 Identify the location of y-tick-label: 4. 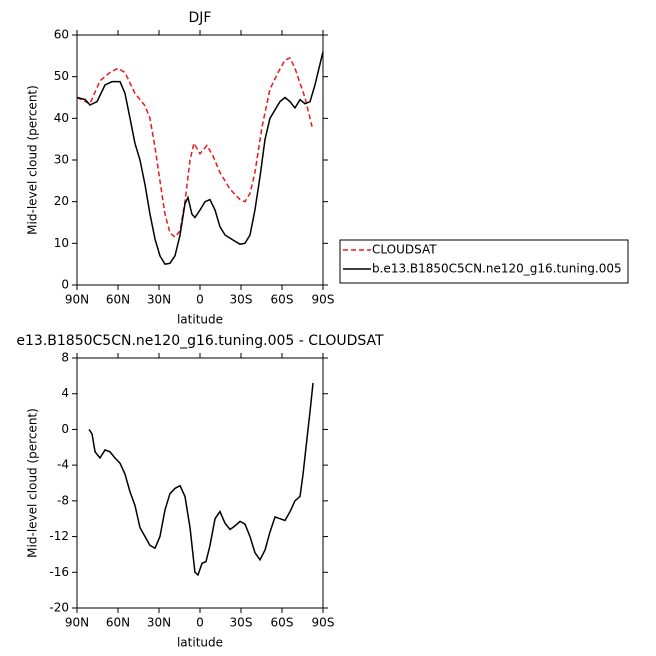
(65, 393).